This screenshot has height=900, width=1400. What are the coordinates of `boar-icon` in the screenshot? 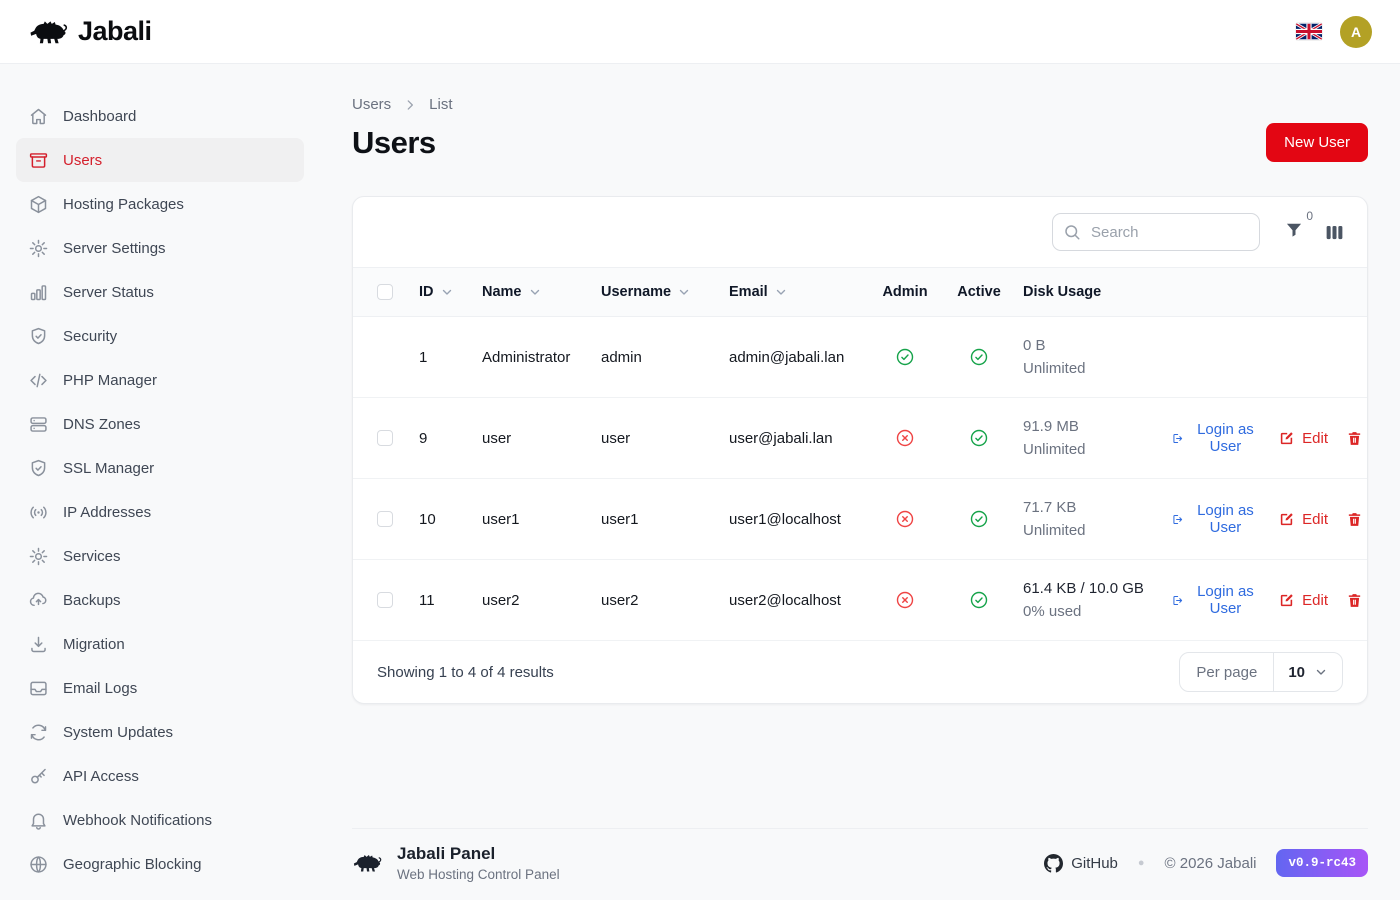 It's located at (367, 863).